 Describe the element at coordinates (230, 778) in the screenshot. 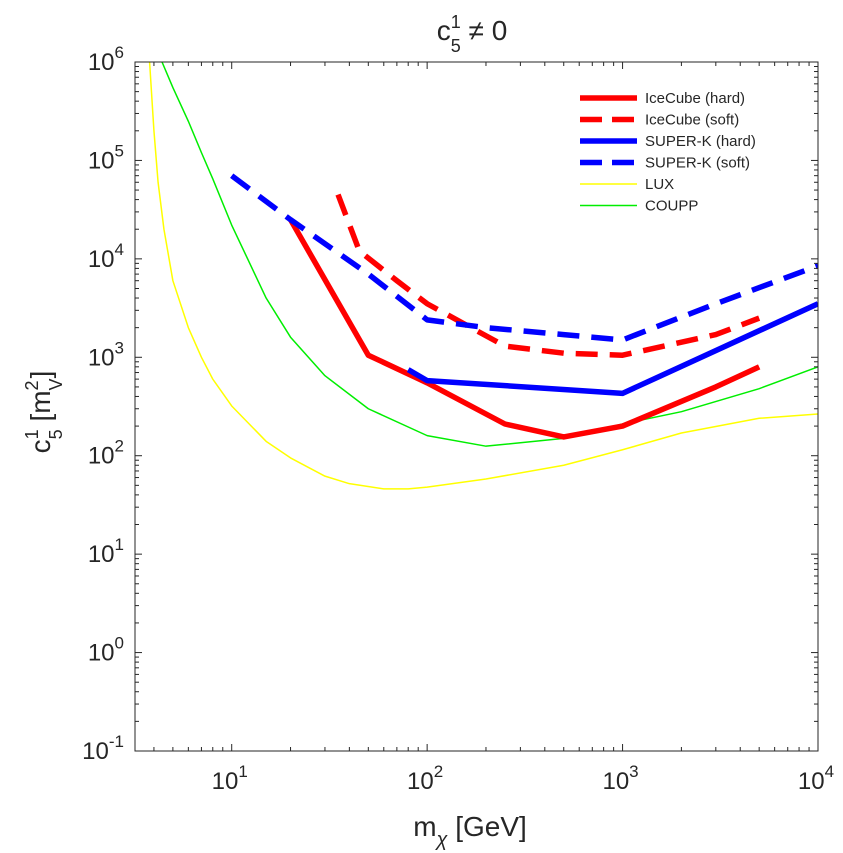

I see `x-tick-label: 10¹` at that location.